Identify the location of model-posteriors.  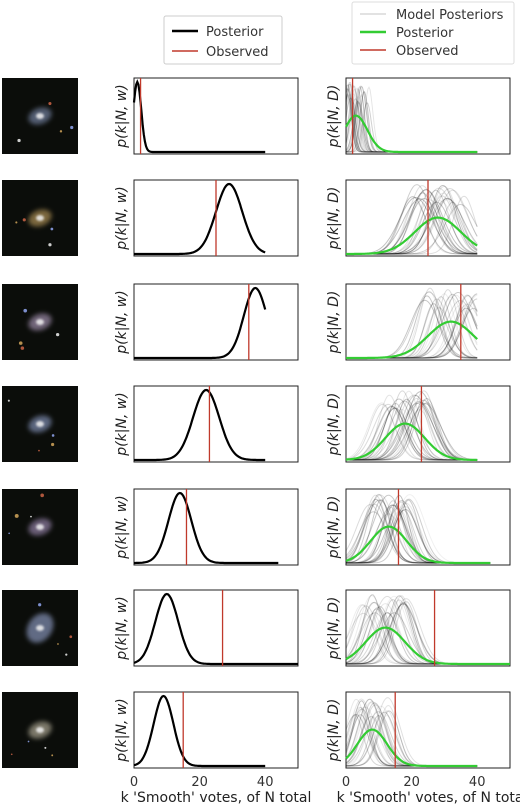
(411, 425).